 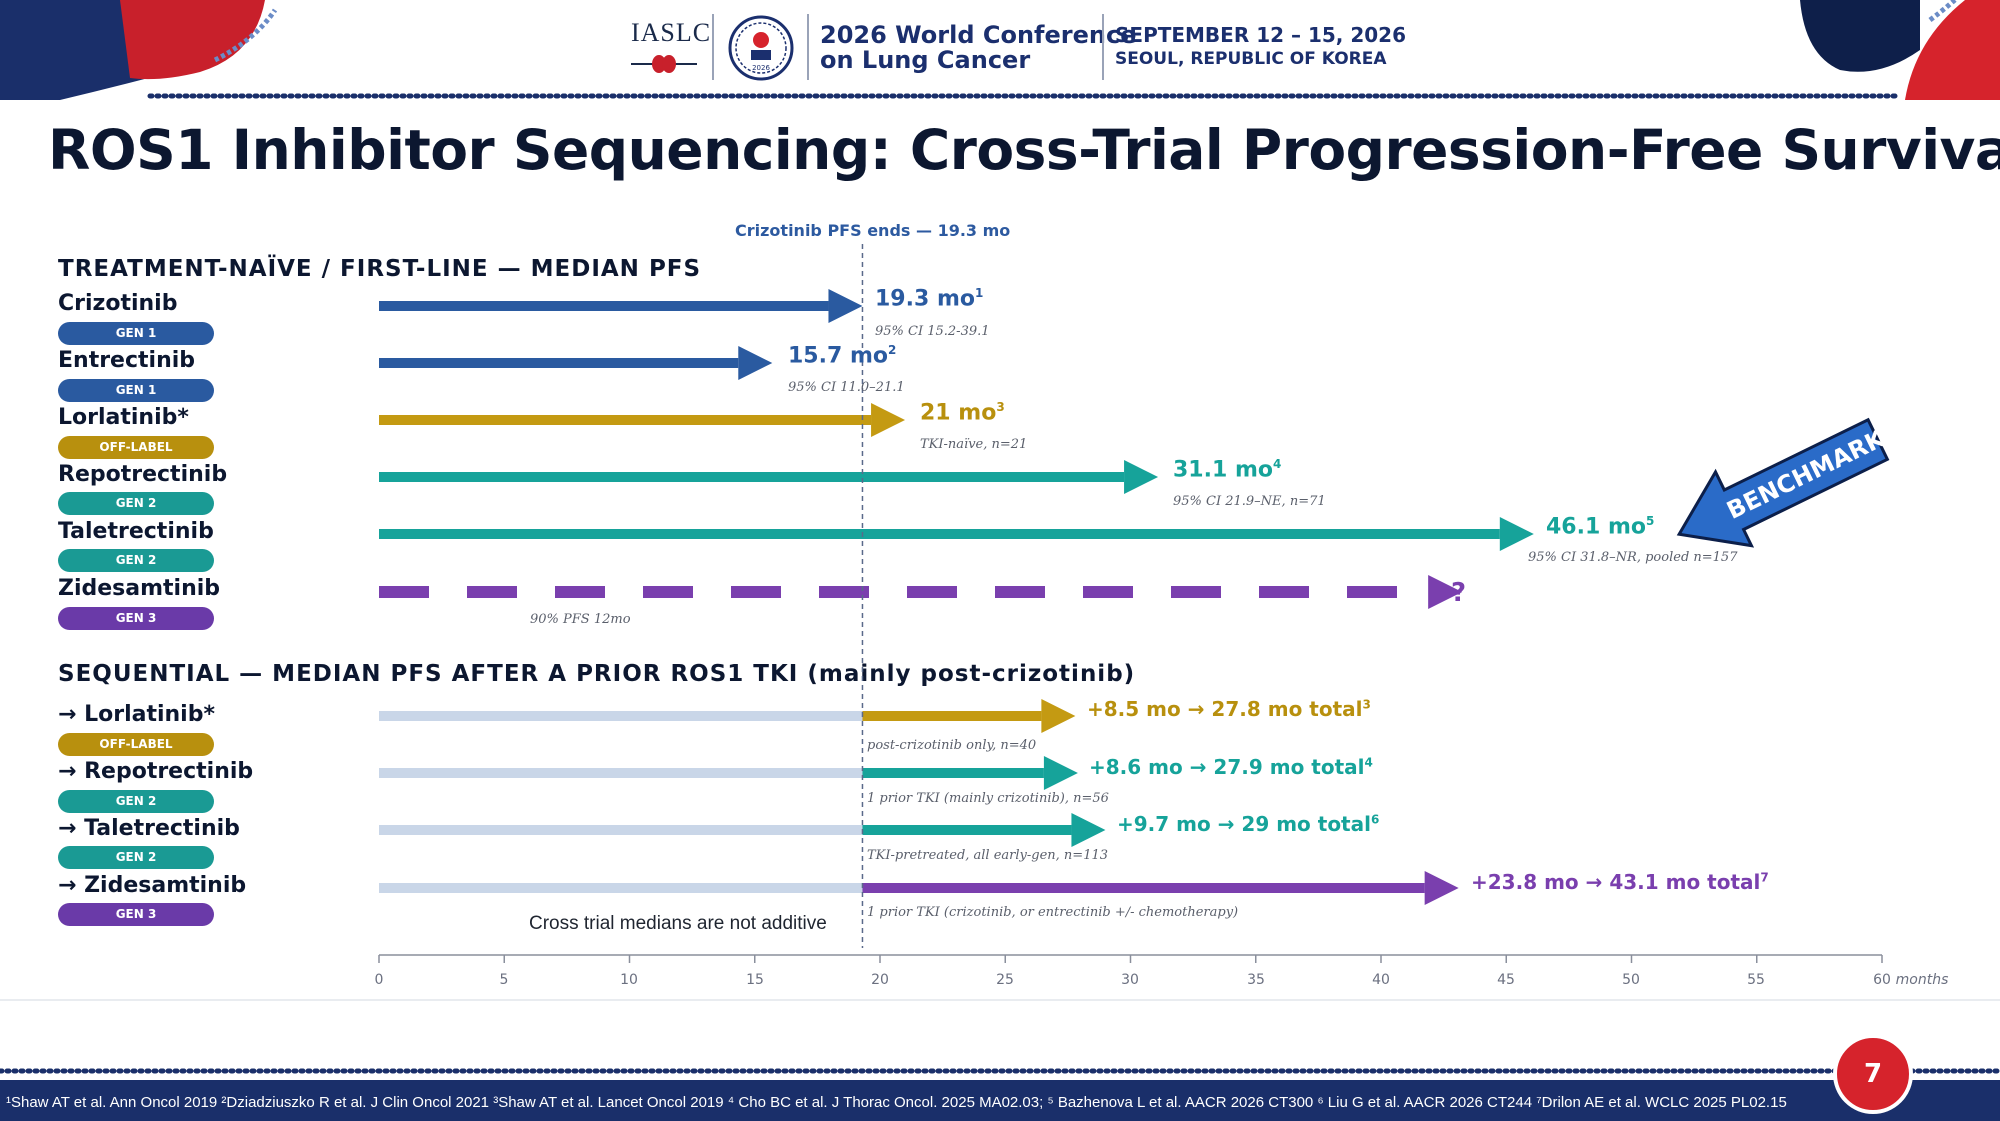 What do you see at coordinates (629, 980) in the screenshot?
I see `axis-tick-label: 10` at bounding box center [629, 980].